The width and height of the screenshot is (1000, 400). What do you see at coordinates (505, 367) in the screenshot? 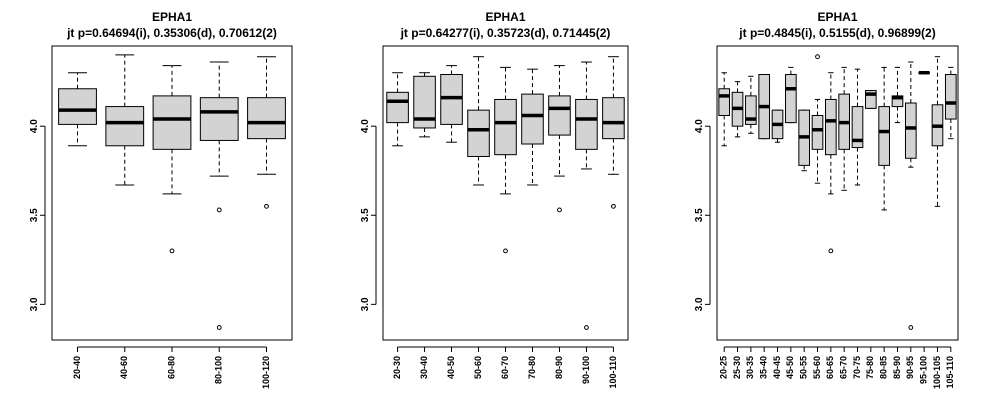
I see `x-tick-label: 60-70` at bounding box center [505, 367].